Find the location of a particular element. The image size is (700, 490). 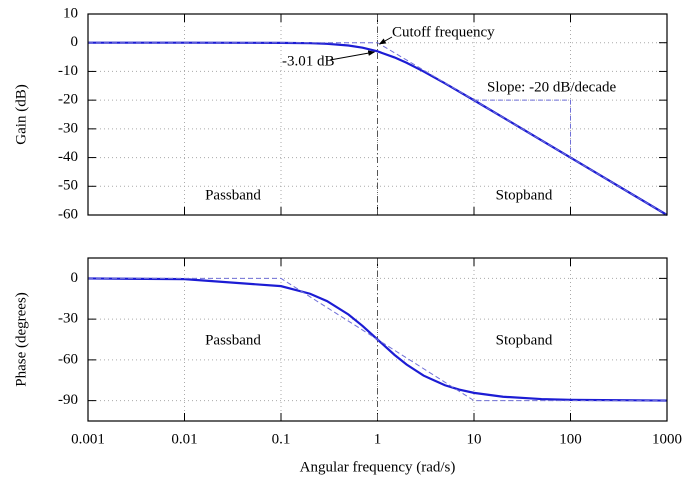

y-axis-label: Phase (degrees) is located at coordinates (21, 339).